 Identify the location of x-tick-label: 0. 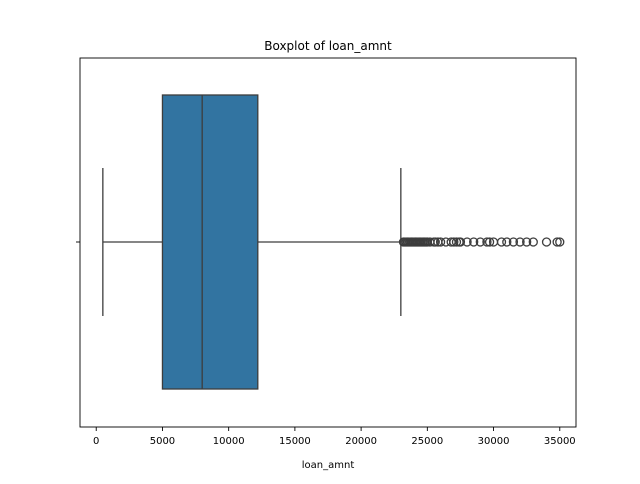
(96, 441).